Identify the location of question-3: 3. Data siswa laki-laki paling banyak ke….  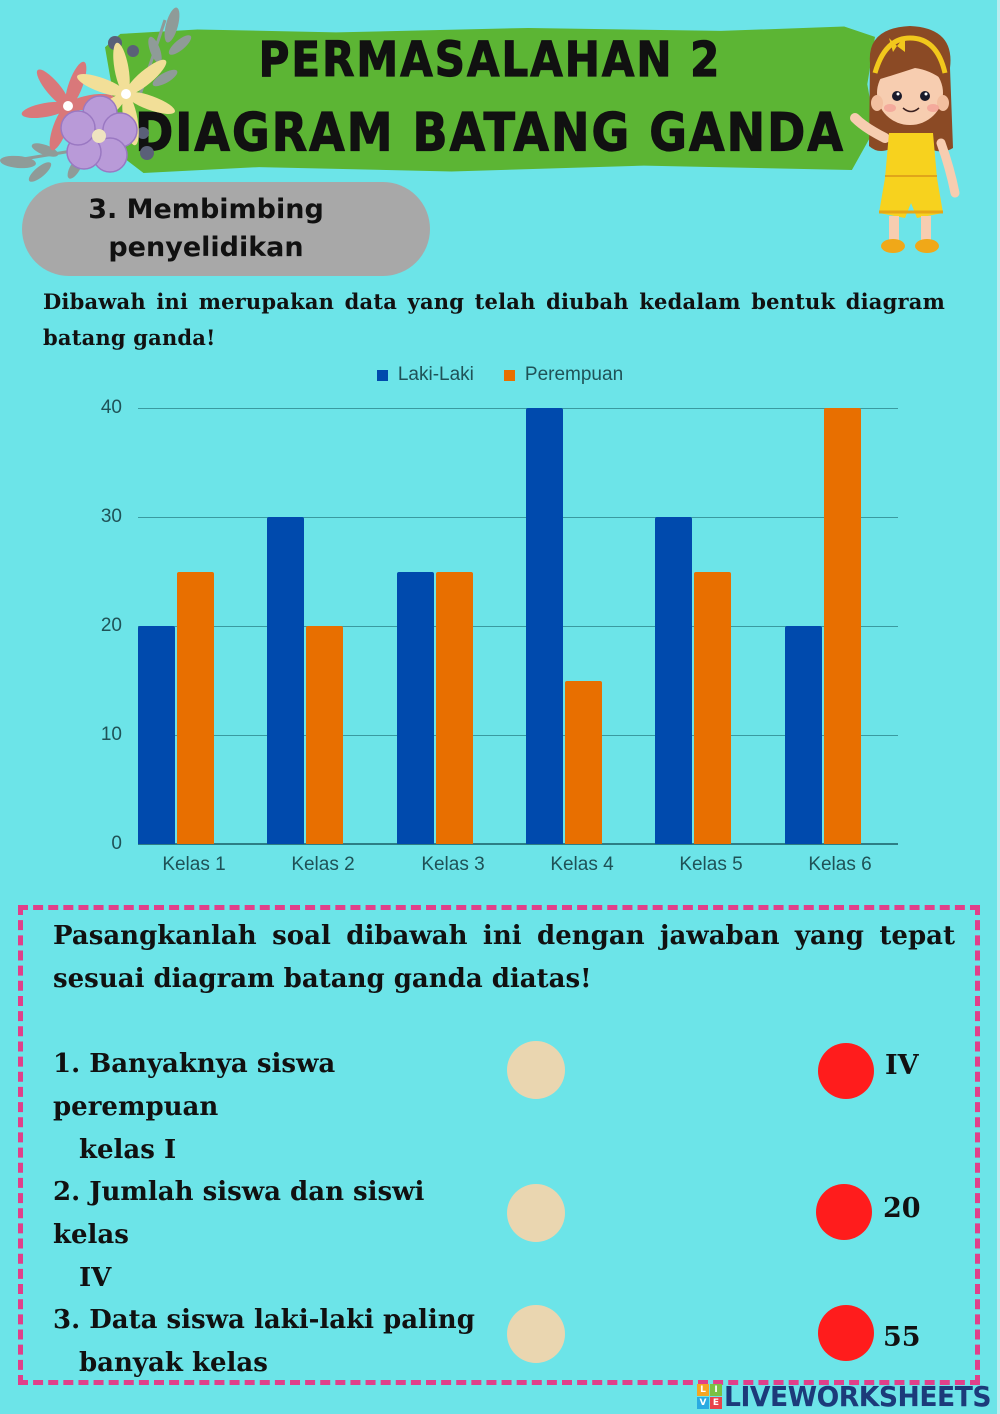
(278, 1342).